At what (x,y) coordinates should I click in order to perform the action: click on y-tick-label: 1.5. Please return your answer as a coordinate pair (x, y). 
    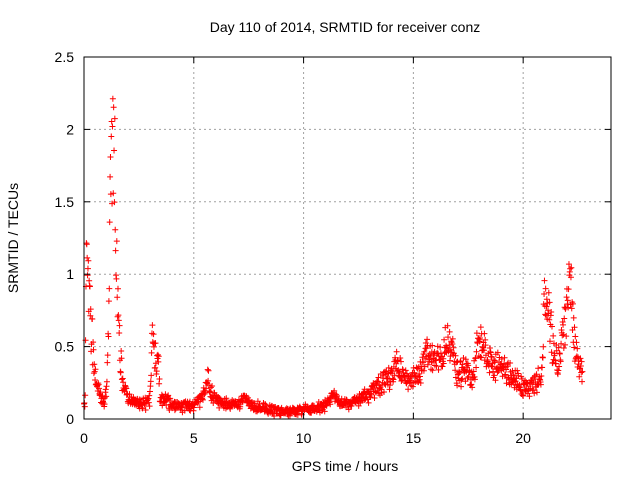
    Looking at the image, I should click on (65, 202).